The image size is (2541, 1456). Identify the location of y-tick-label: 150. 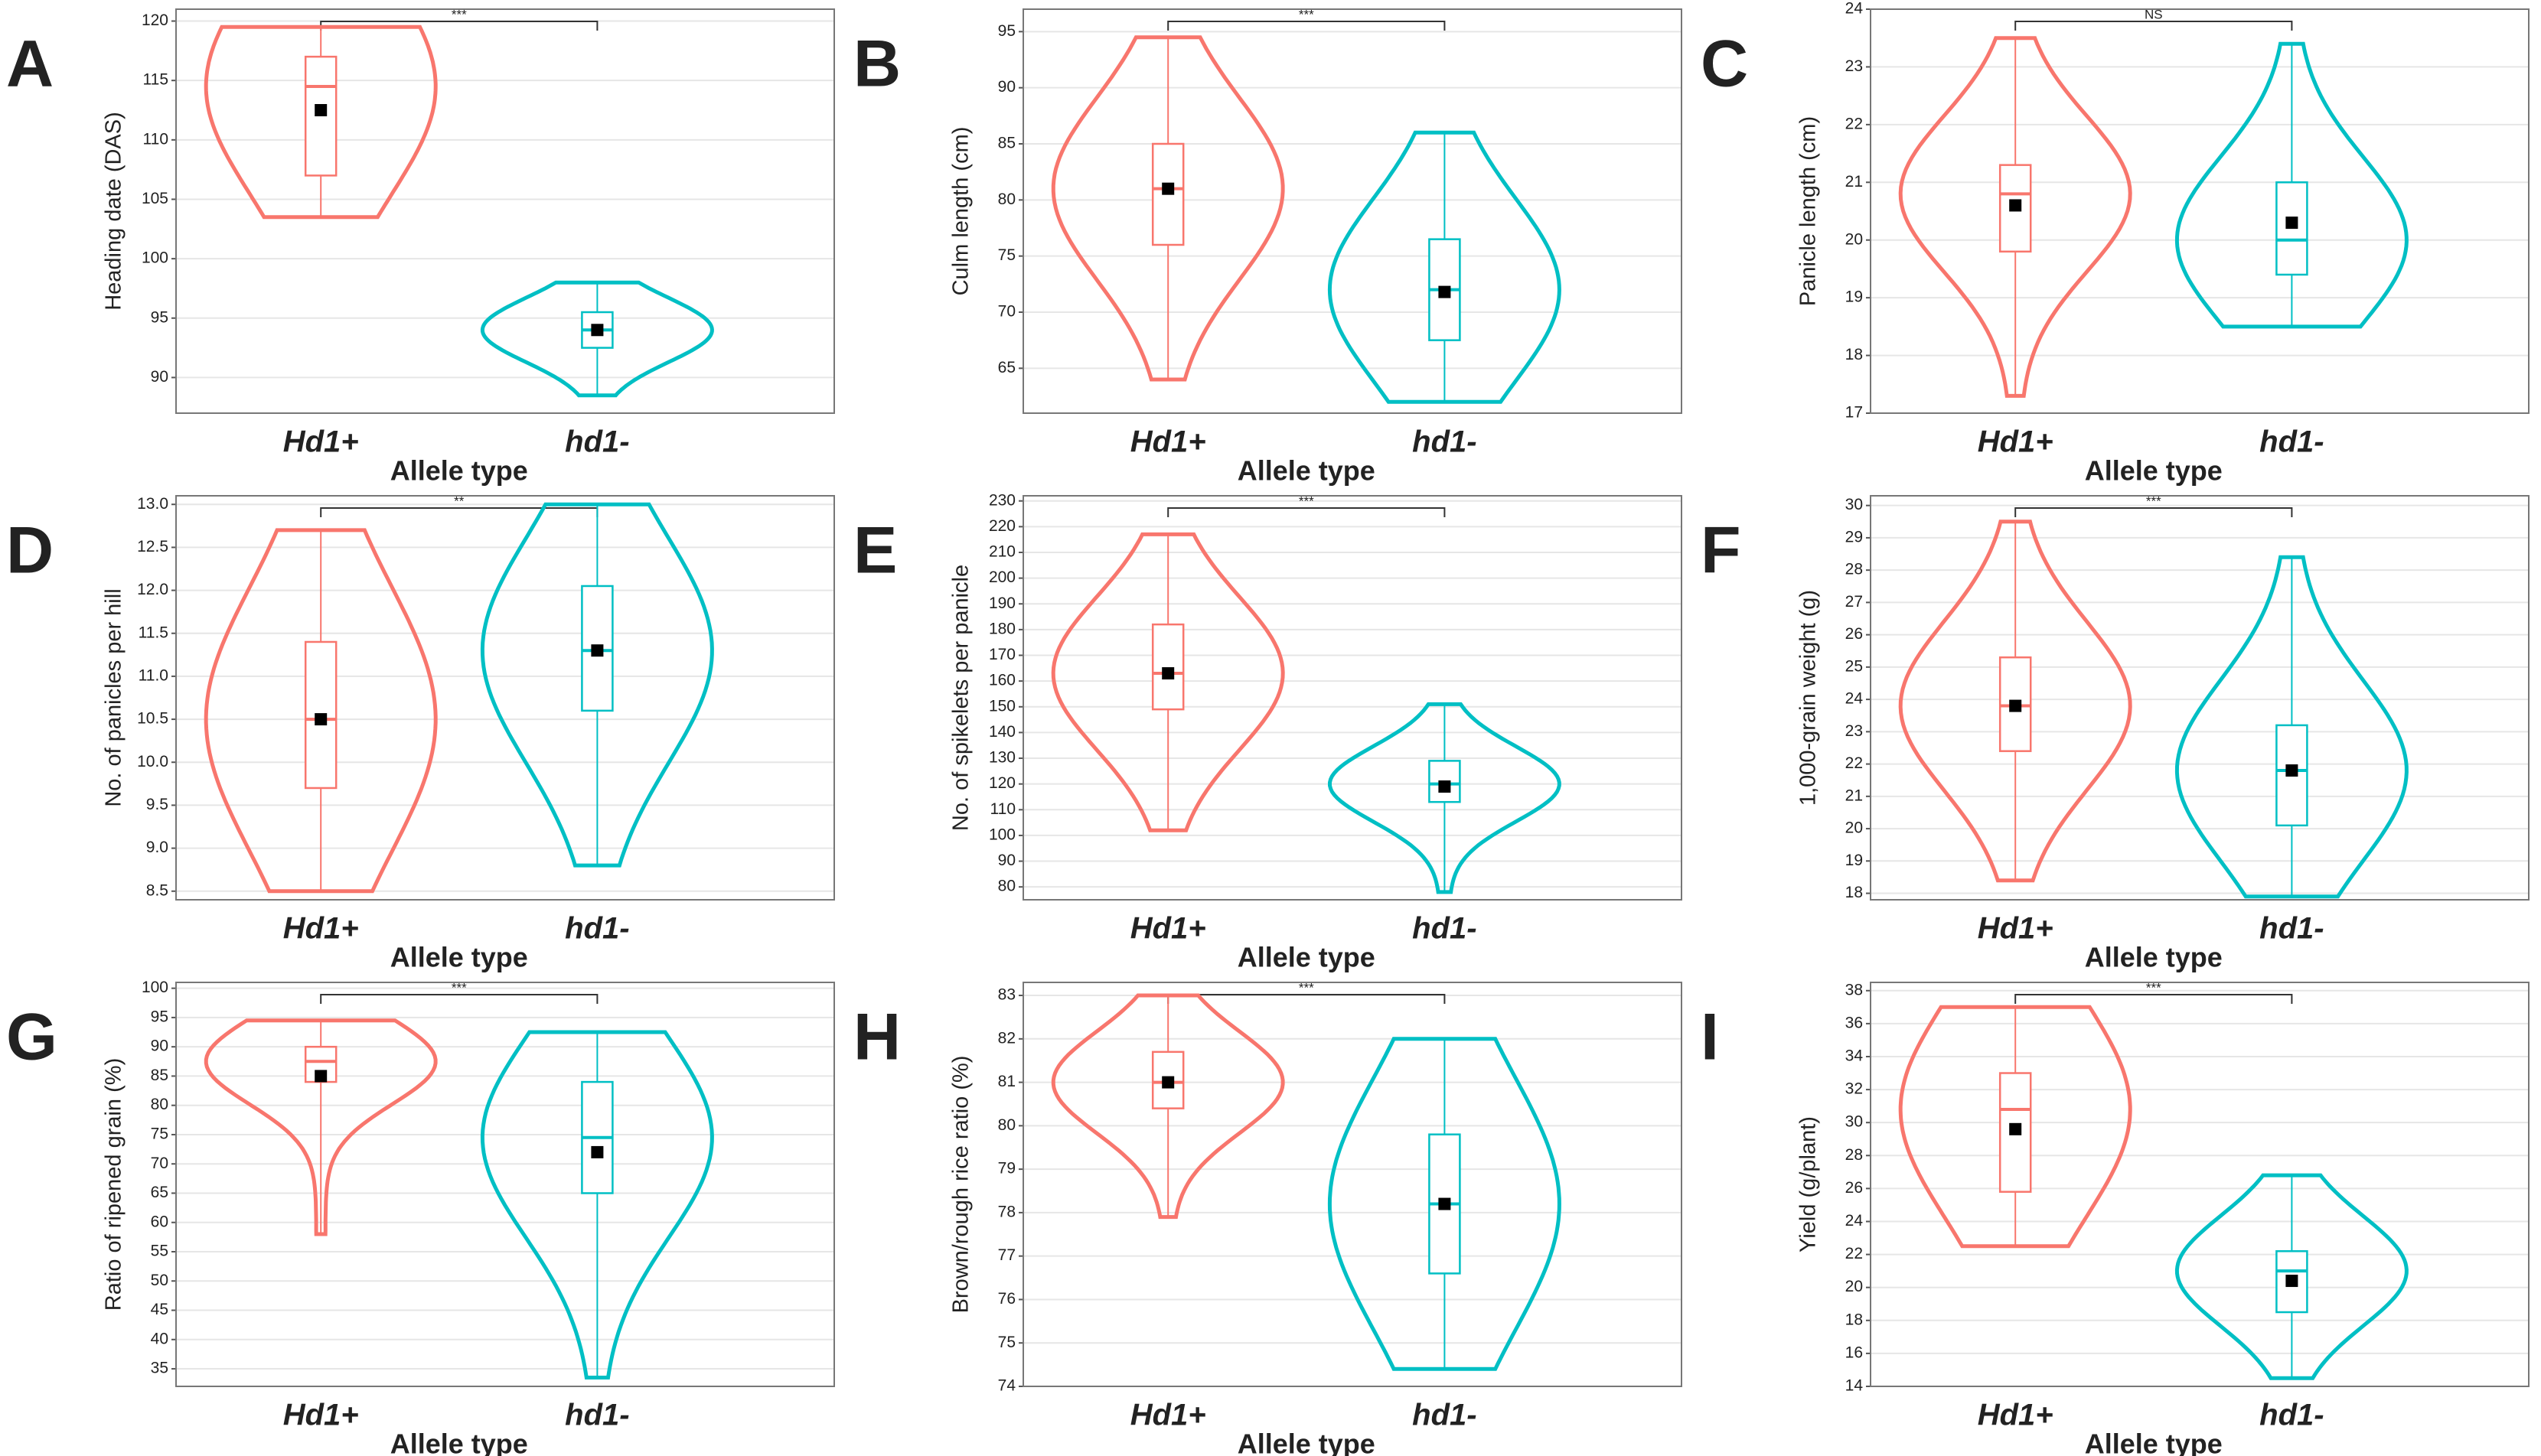
(1002, 706).